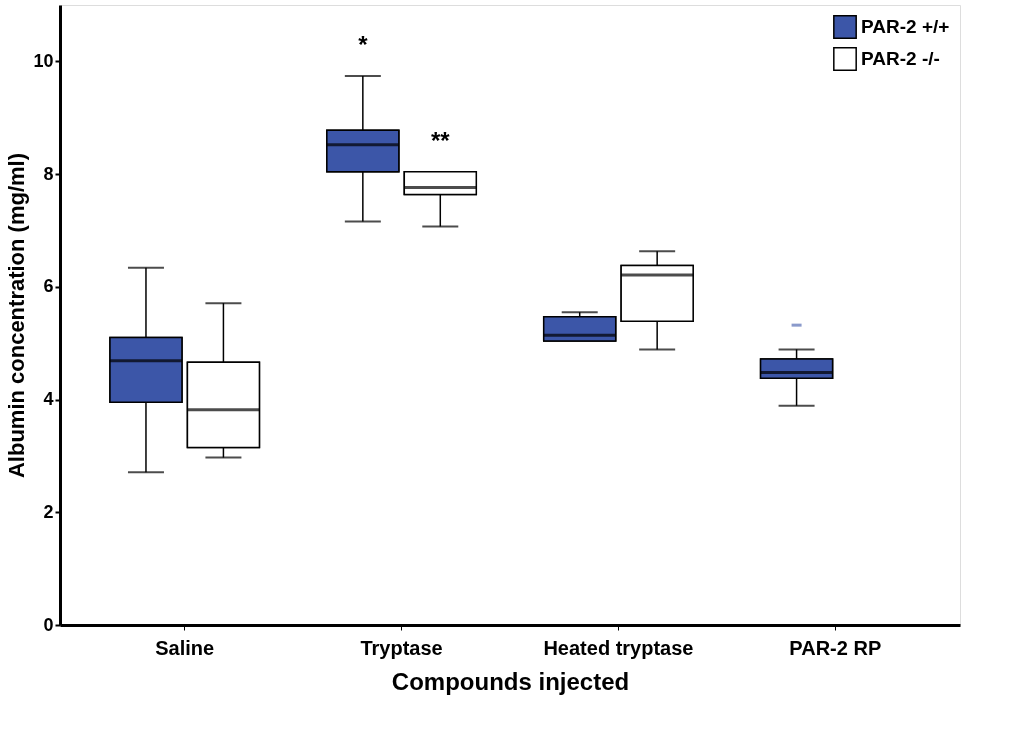  I want to click on annotation: **, so click(440, 140).